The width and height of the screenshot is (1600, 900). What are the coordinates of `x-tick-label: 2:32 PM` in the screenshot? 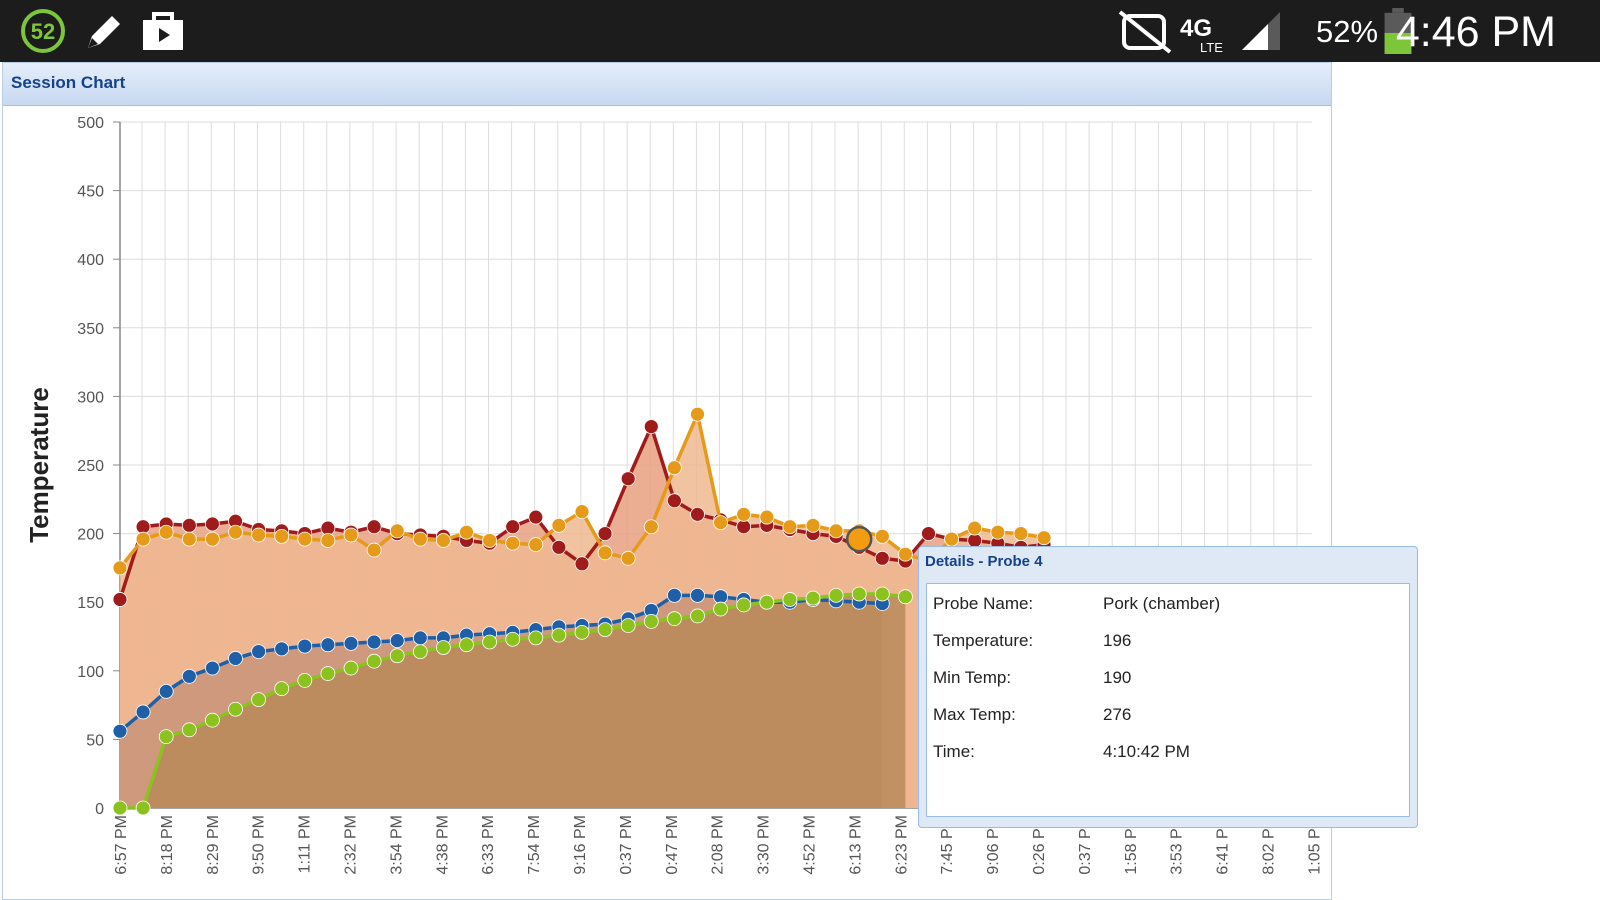 It's located at (351, 845).